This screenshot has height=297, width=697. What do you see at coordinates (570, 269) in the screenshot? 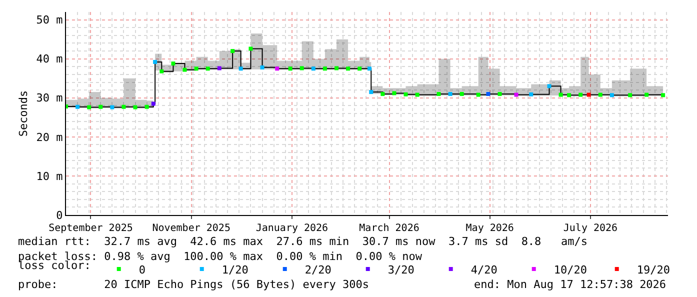
I see `legend-label: 10/20` at bounding box center [570, 269].